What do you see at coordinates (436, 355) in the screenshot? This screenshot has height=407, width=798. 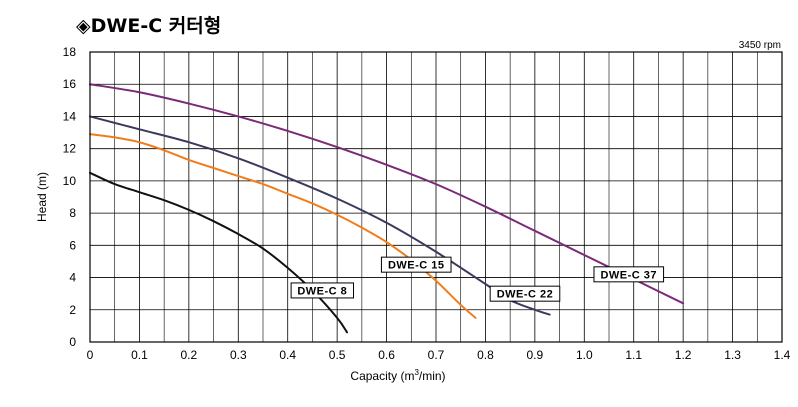 I see `x-tick-label: 0.7` at bounding box center [436, 355].